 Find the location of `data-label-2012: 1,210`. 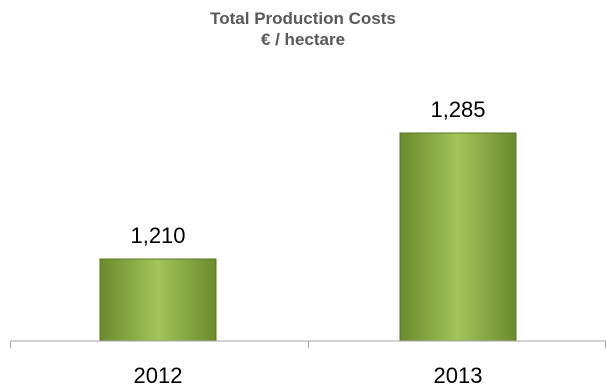

data-label-2012: 1,210 is located at coordinates (157, 235).